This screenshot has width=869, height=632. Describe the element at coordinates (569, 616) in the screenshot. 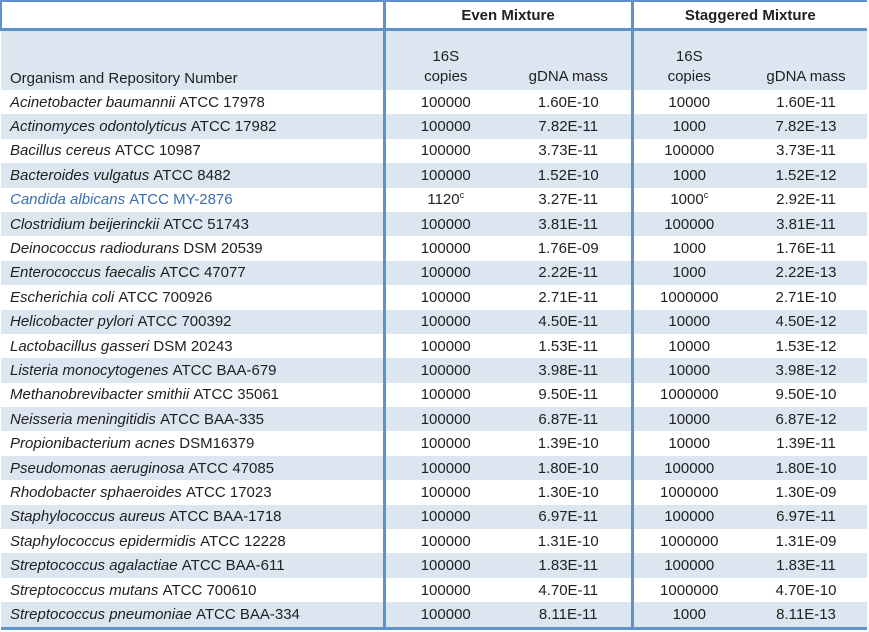

I see `even-gdna-mass-cell: 8.11E-11` at that location.